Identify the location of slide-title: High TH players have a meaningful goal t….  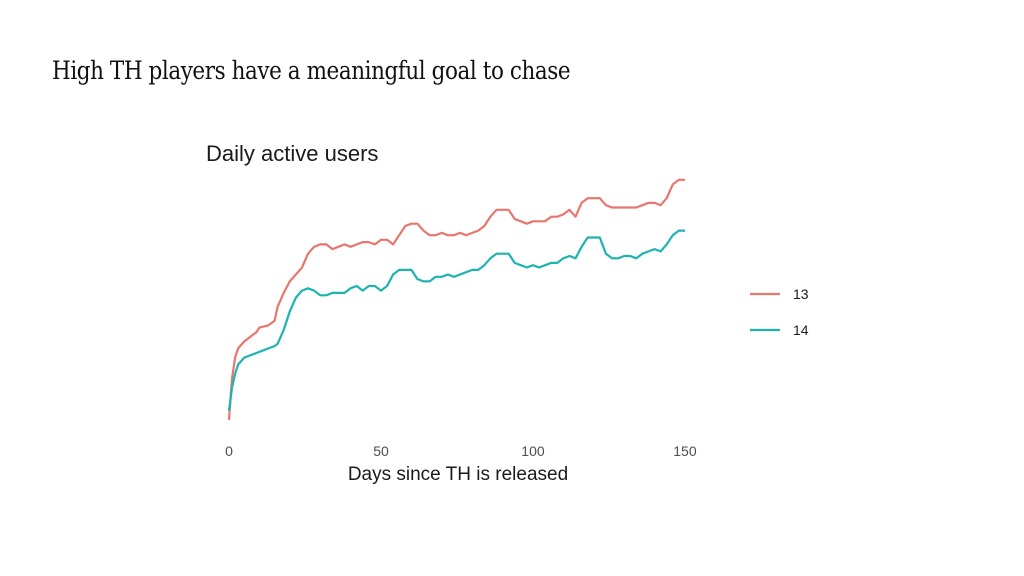
(311, 70).